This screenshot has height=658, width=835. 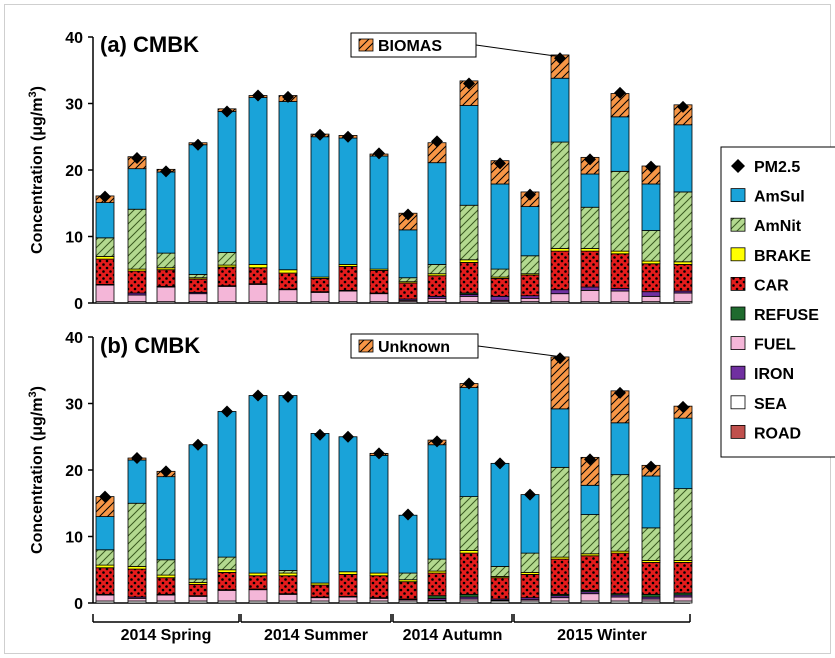 What do you see at coordinates (74, 38) in the screenshot?
I see `y-tick-label: 40` at bounding box center [74, 38].